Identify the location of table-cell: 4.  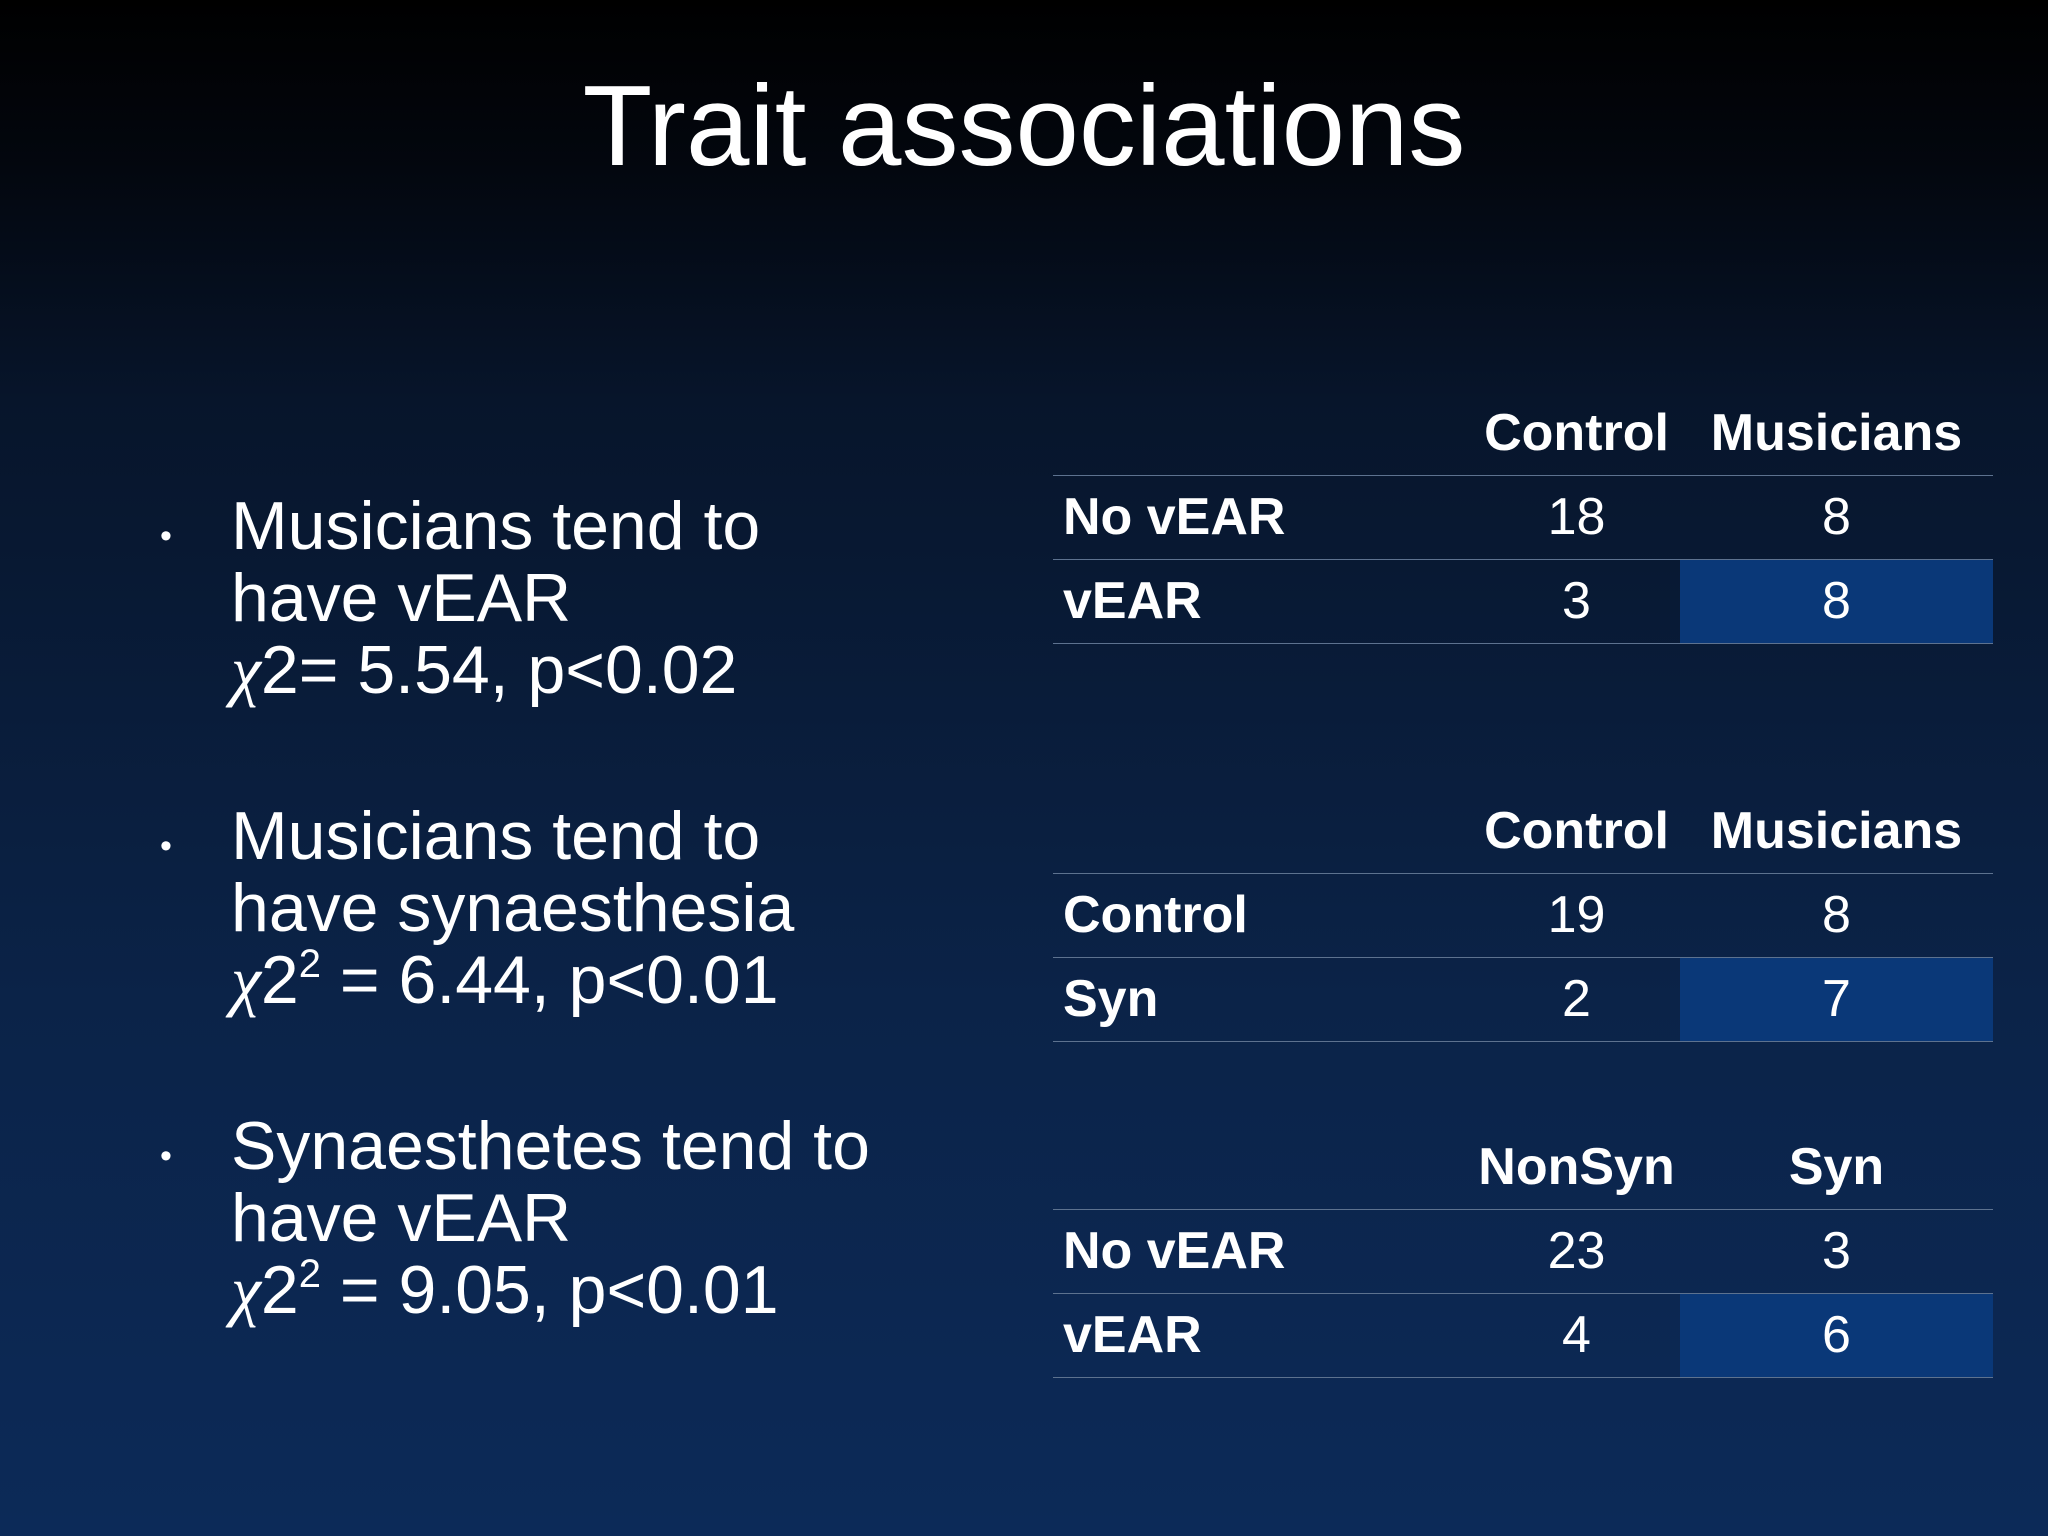
(1576, 1335).